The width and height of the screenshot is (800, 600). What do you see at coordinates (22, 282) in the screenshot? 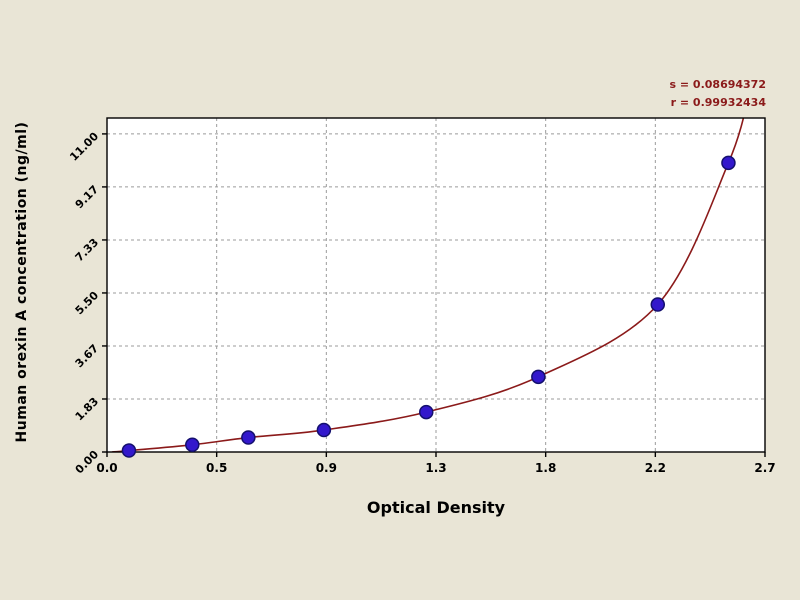
I see `y-axis-title: Human orexin A concentration (ng/ml)` at bounding box center [22, 282].